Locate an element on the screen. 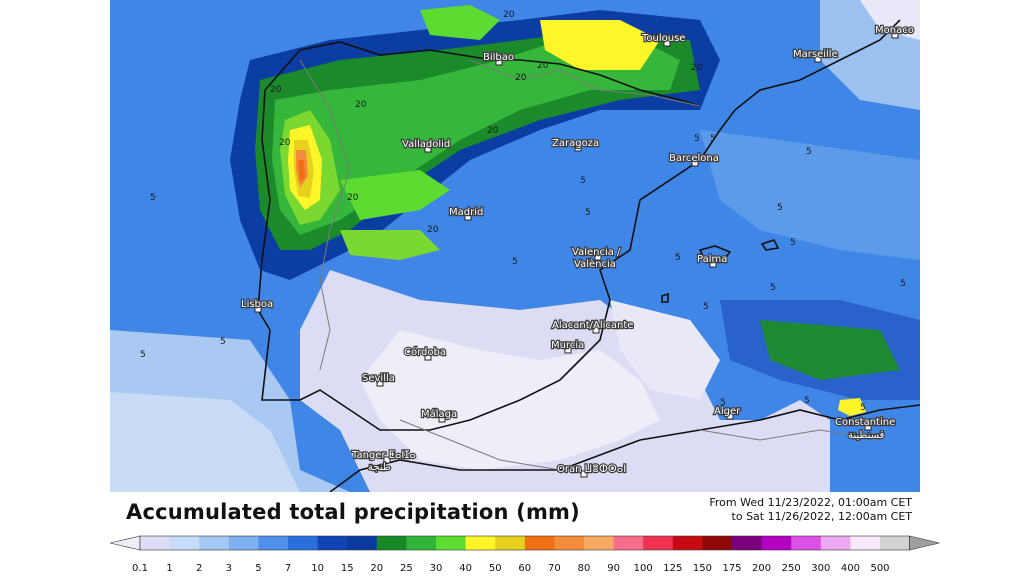 The width and height of the screenshot is (1024, 576). legend-overflow-arrow is located at coordinates (924, 543).